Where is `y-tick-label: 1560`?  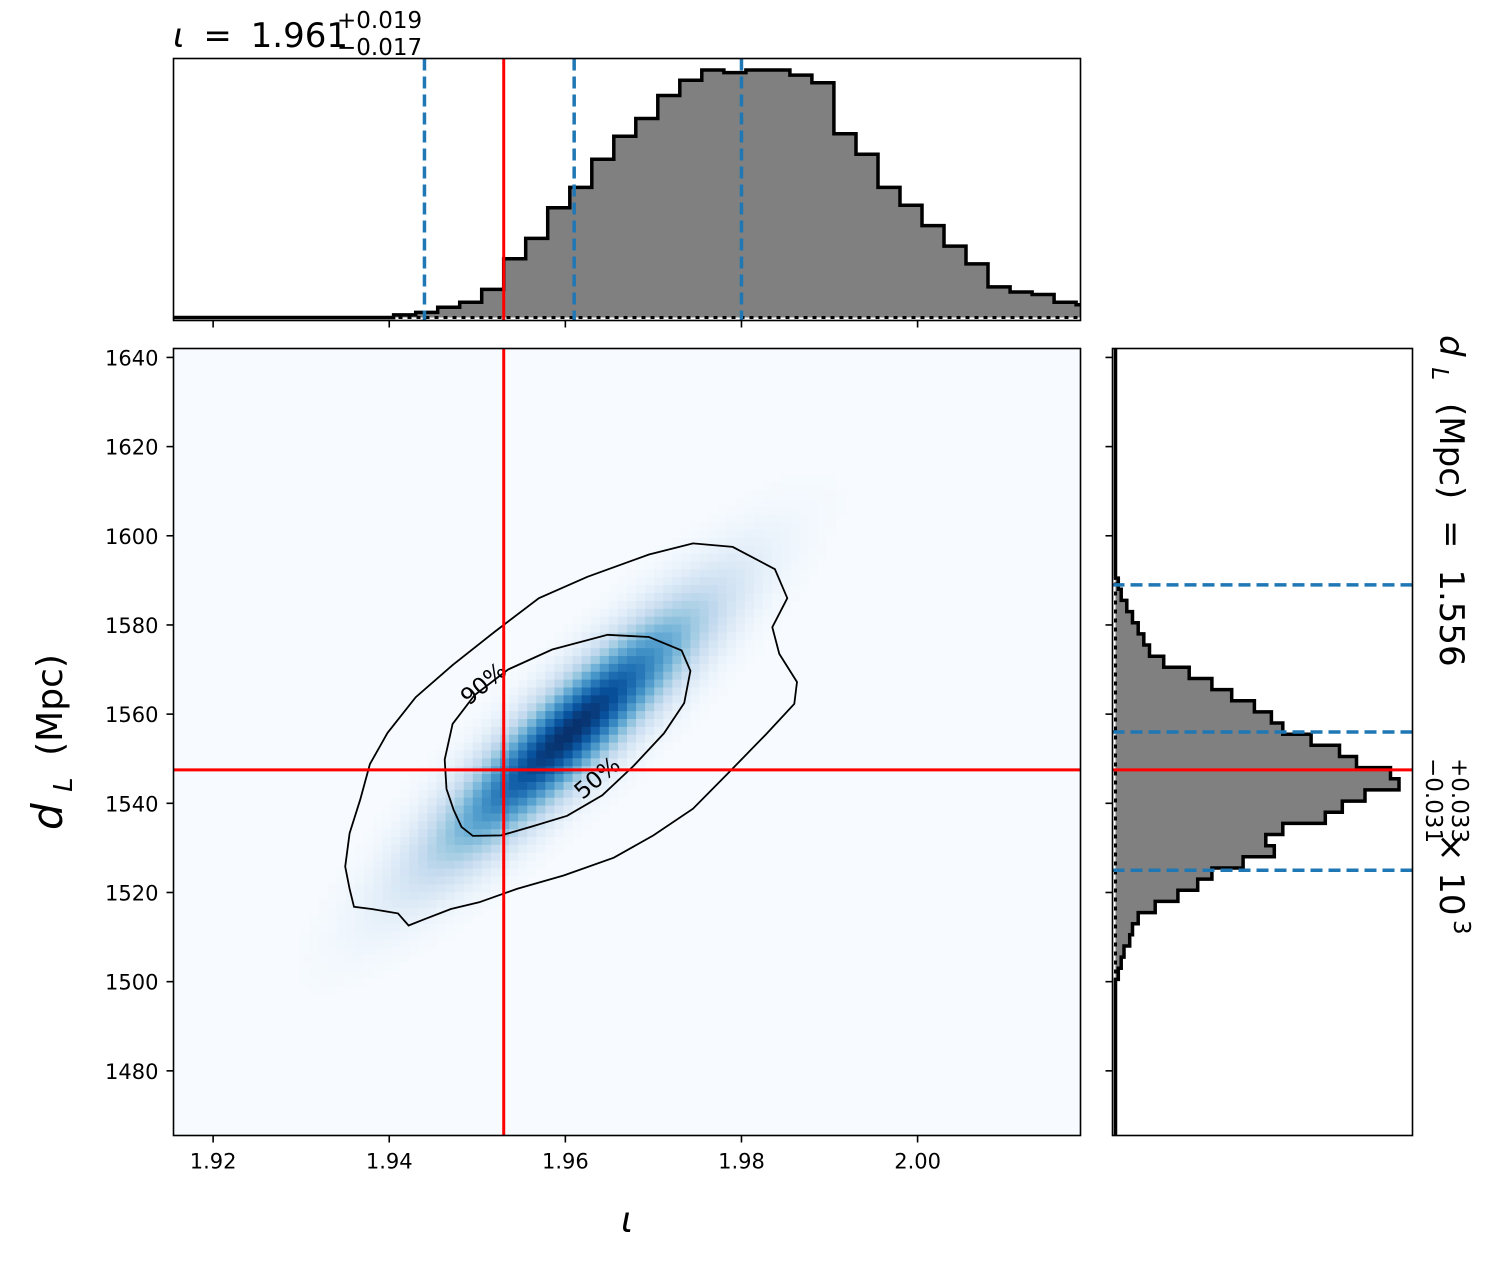
y-tick-label: 1560 is located at coordinates (131, 715).